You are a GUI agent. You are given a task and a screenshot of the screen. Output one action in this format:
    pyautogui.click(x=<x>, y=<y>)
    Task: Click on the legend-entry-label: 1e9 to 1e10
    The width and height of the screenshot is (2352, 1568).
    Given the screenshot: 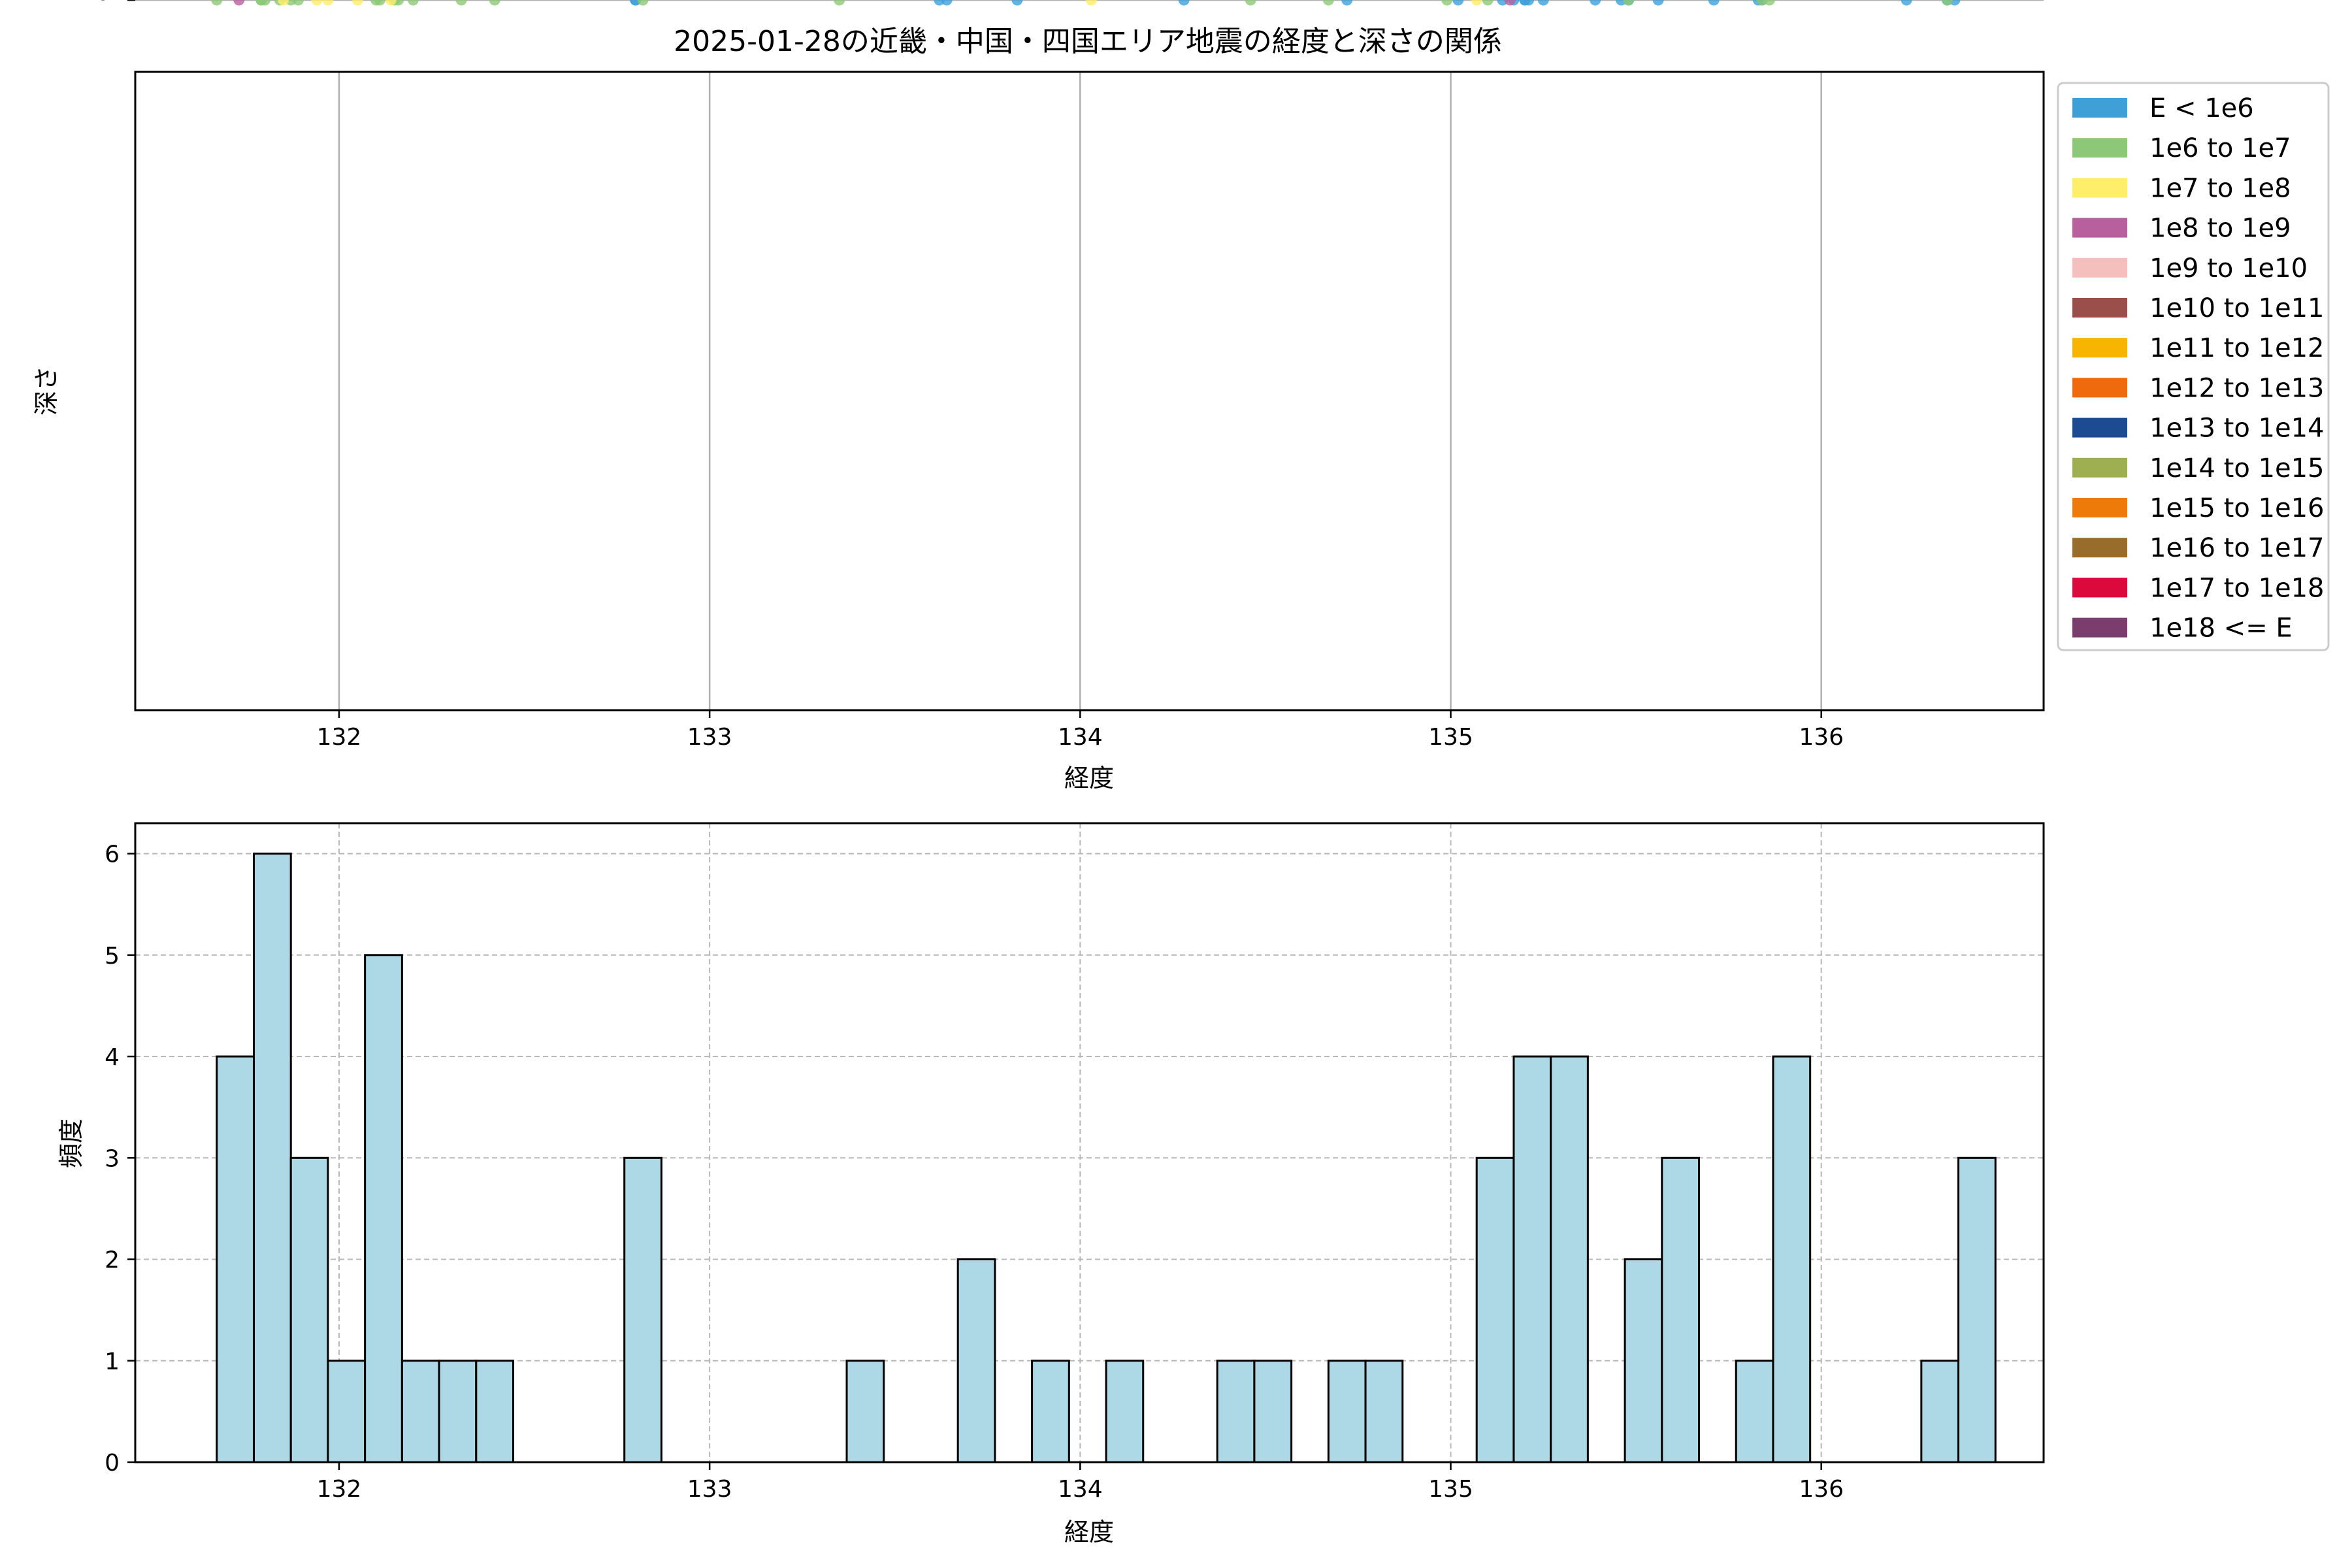 What is the action you would take?
    pyautogui.click(x=2228, y=268)
    